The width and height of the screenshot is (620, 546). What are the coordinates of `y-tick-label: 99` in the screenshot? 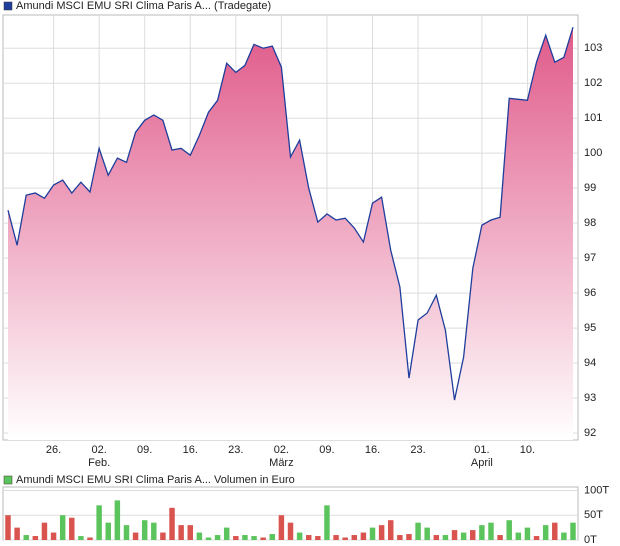 It's located at (590, 188).